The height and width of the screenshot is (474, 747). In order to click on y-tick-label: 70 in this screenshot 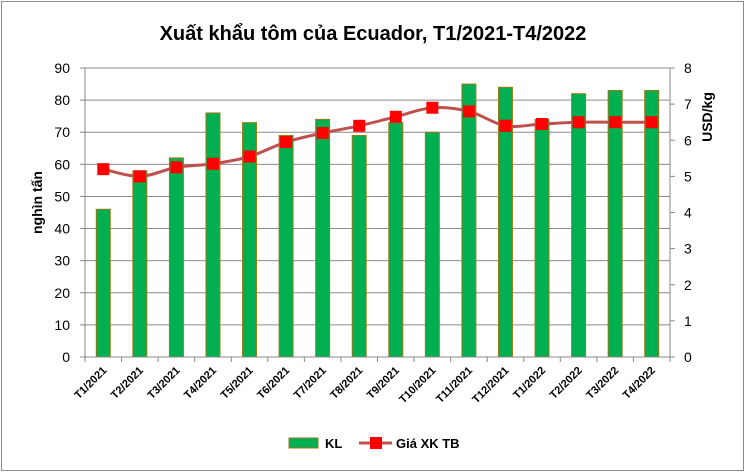, I will do `click(62, 132)`.